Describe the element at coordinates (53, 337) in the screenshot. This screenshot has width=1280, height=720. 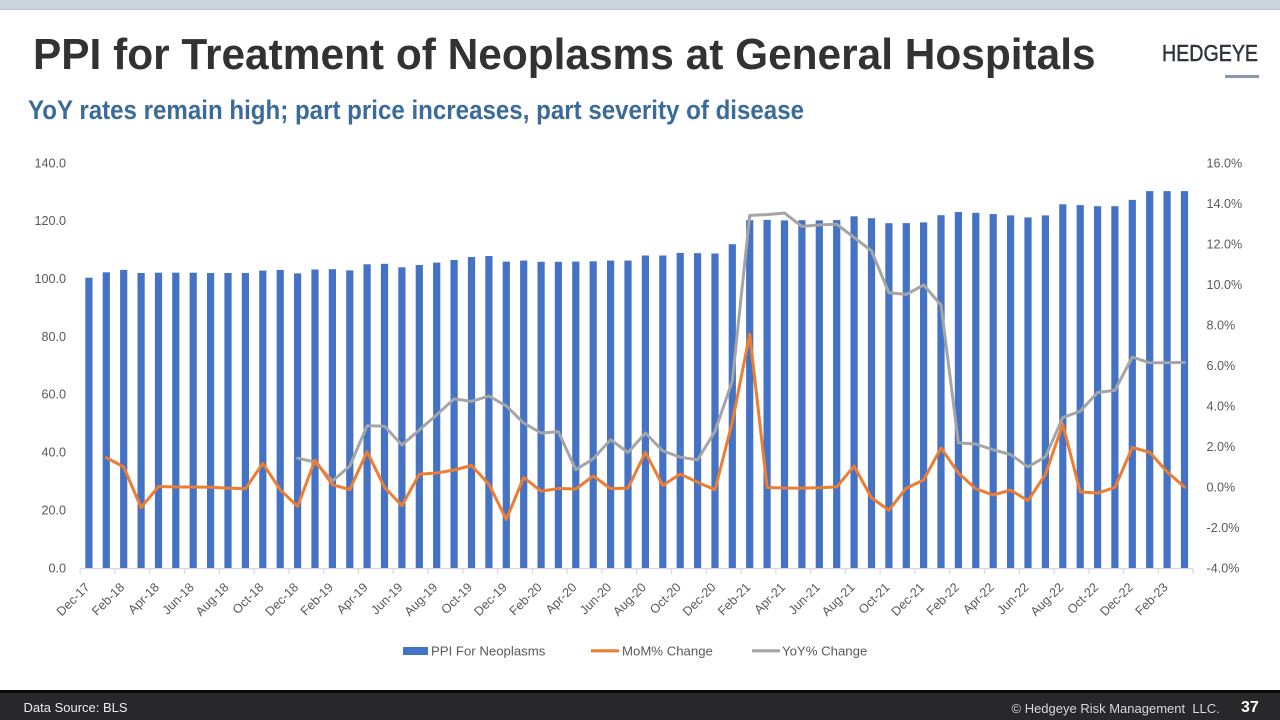
I see `svg-text: 80.0` at that location.